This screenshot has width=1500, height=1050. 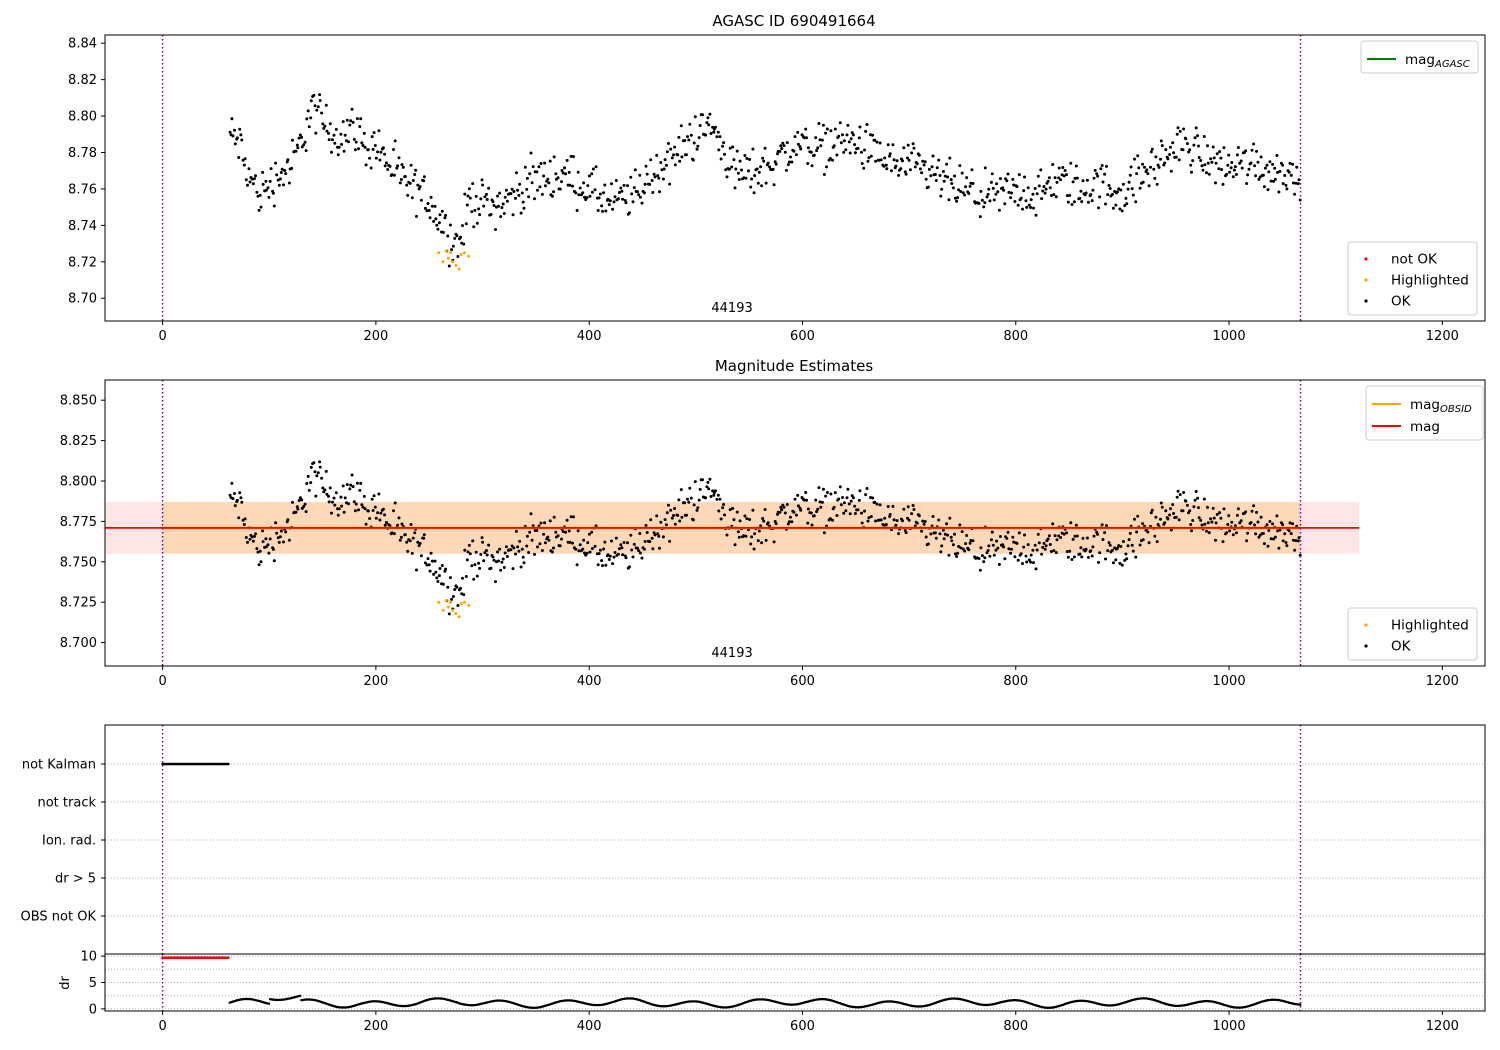 I want to click on x-tick-label: 1000, so click(x=1229, y=336).